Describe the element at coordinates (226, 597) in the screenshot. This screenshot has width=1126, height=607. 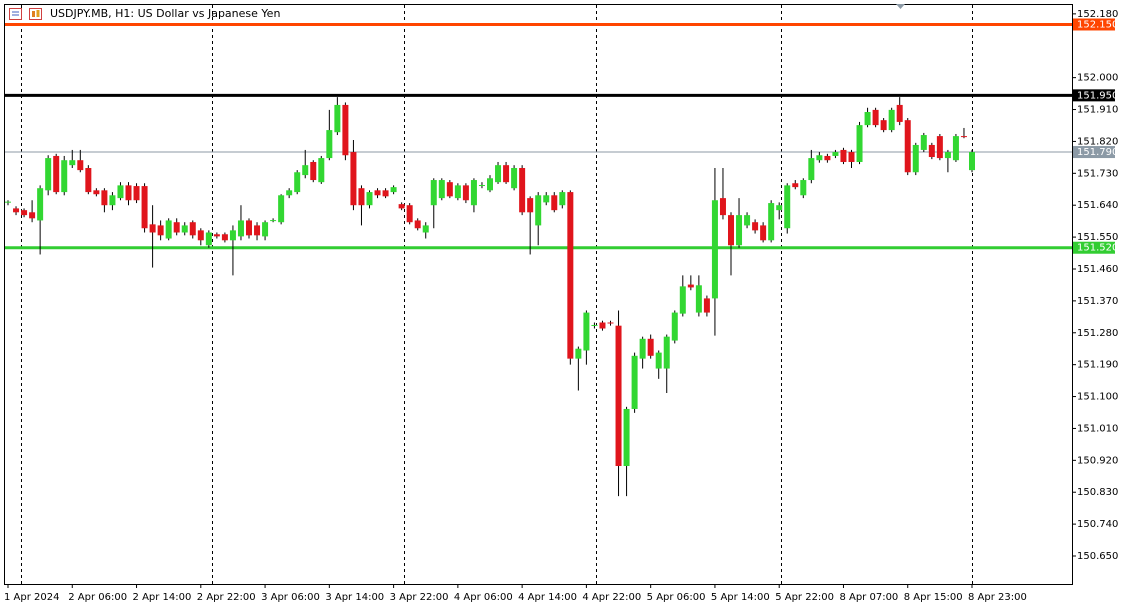
I see `x-tick-label: 2 Apr 22:00` at that location.